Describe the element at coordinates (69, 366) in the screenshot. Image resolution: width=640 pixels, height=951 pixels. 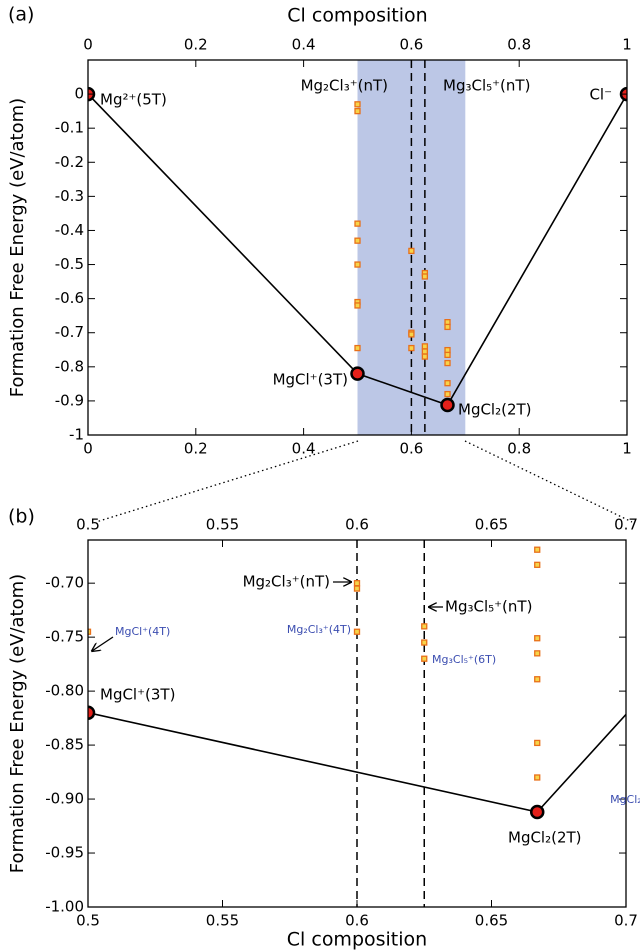
I see `y-tick-label: -0.8` at that location.